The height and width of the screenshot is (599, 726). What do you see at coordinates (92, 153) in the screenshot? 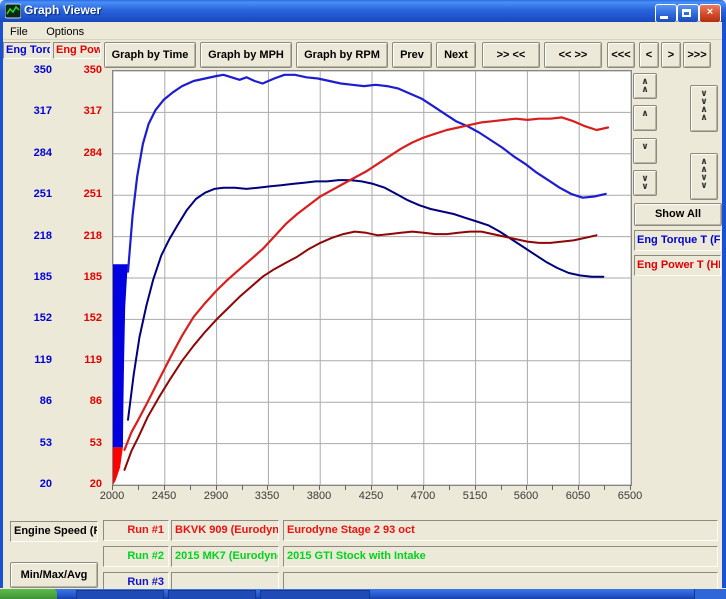
I see `power-tick-label: 284` at bounding box center [92, 153].